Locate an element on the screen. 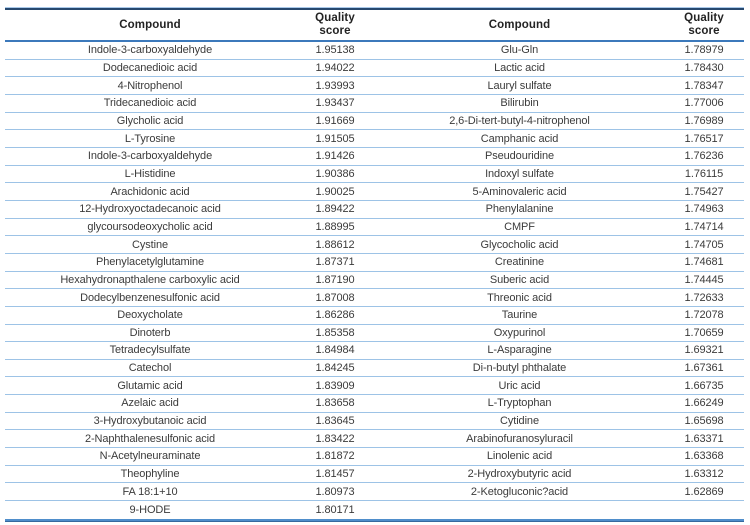 Image resolution: width=750 pixels, height=525 pixels. compound-cell: Suberic acid is located at coordinates (519, 279).